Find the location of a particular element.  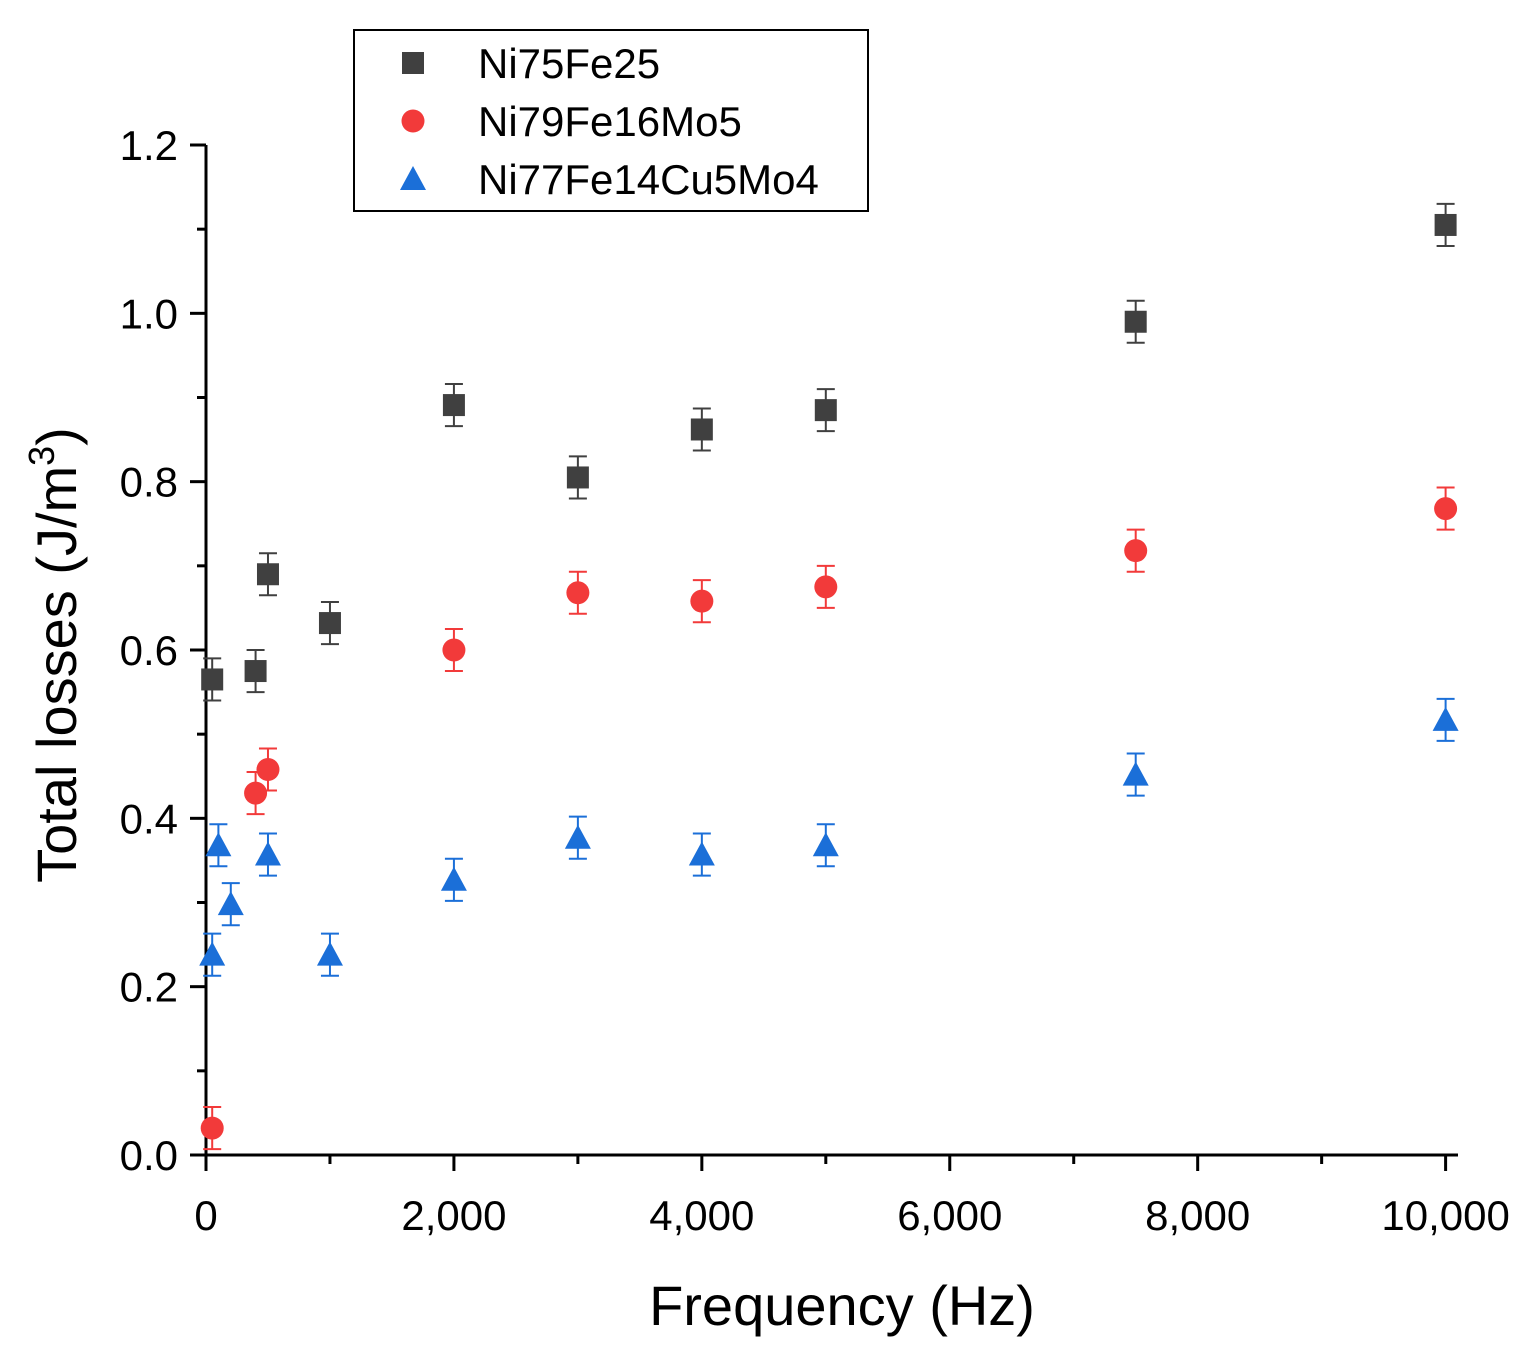

y-axis-title: Total losses (J/m3) is located at coordinates (54, 655).